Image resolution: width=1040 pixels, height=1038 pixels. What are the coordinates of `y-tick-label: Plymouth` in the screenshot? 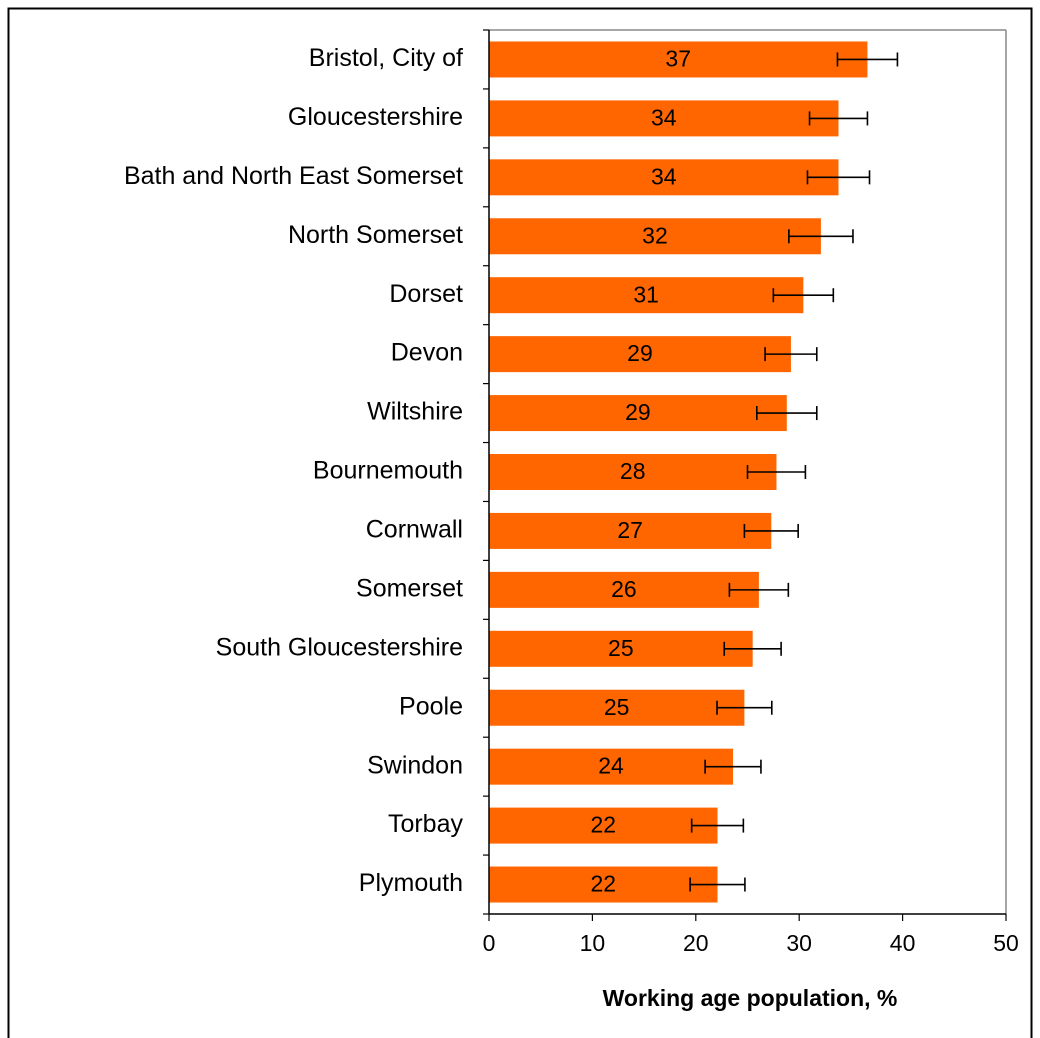 It's located at (411, 883).